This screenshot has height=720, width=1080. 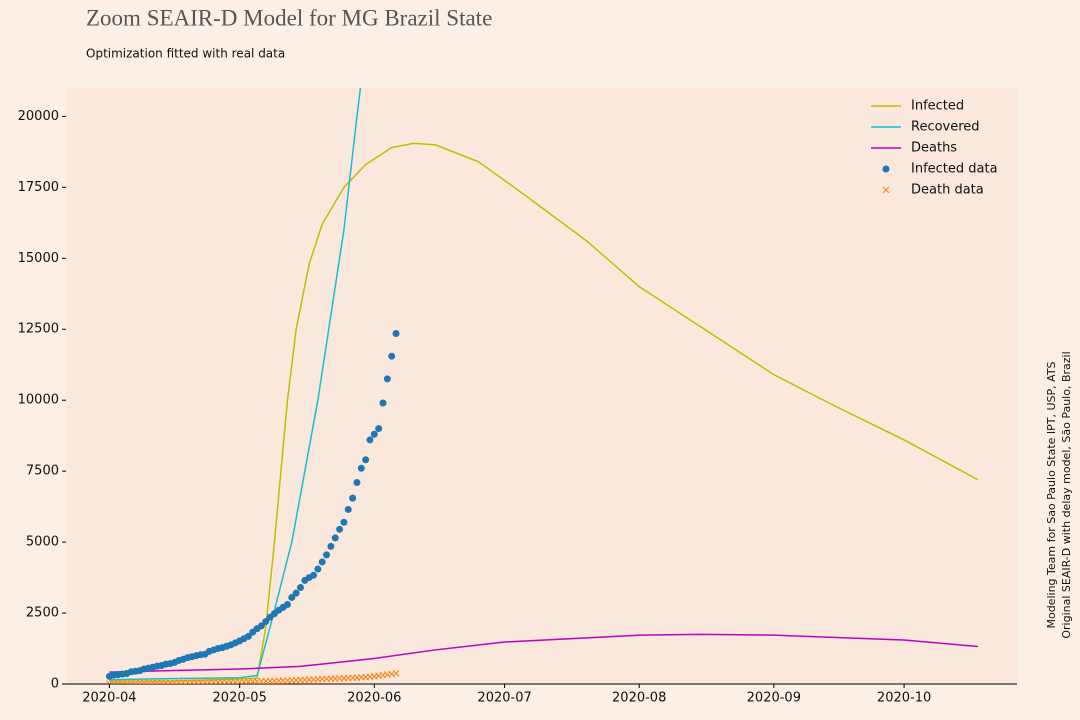 I want to click on x-tick-label: 2020-10, so click(x=904, y=698).